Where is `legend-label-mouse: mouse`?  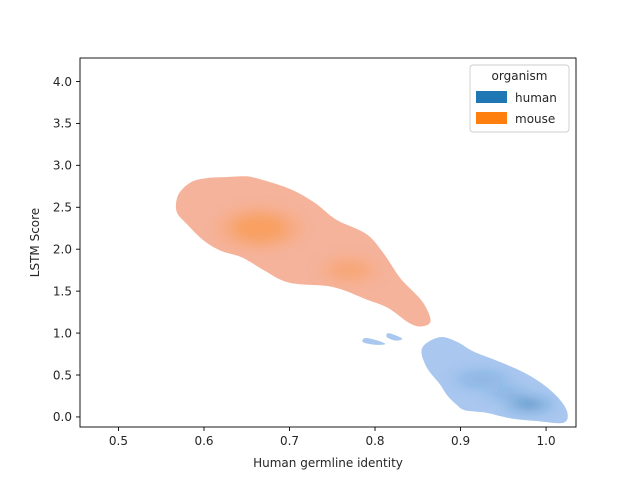
legend-label-mouse: mouse is located at coordinates (535, 119).